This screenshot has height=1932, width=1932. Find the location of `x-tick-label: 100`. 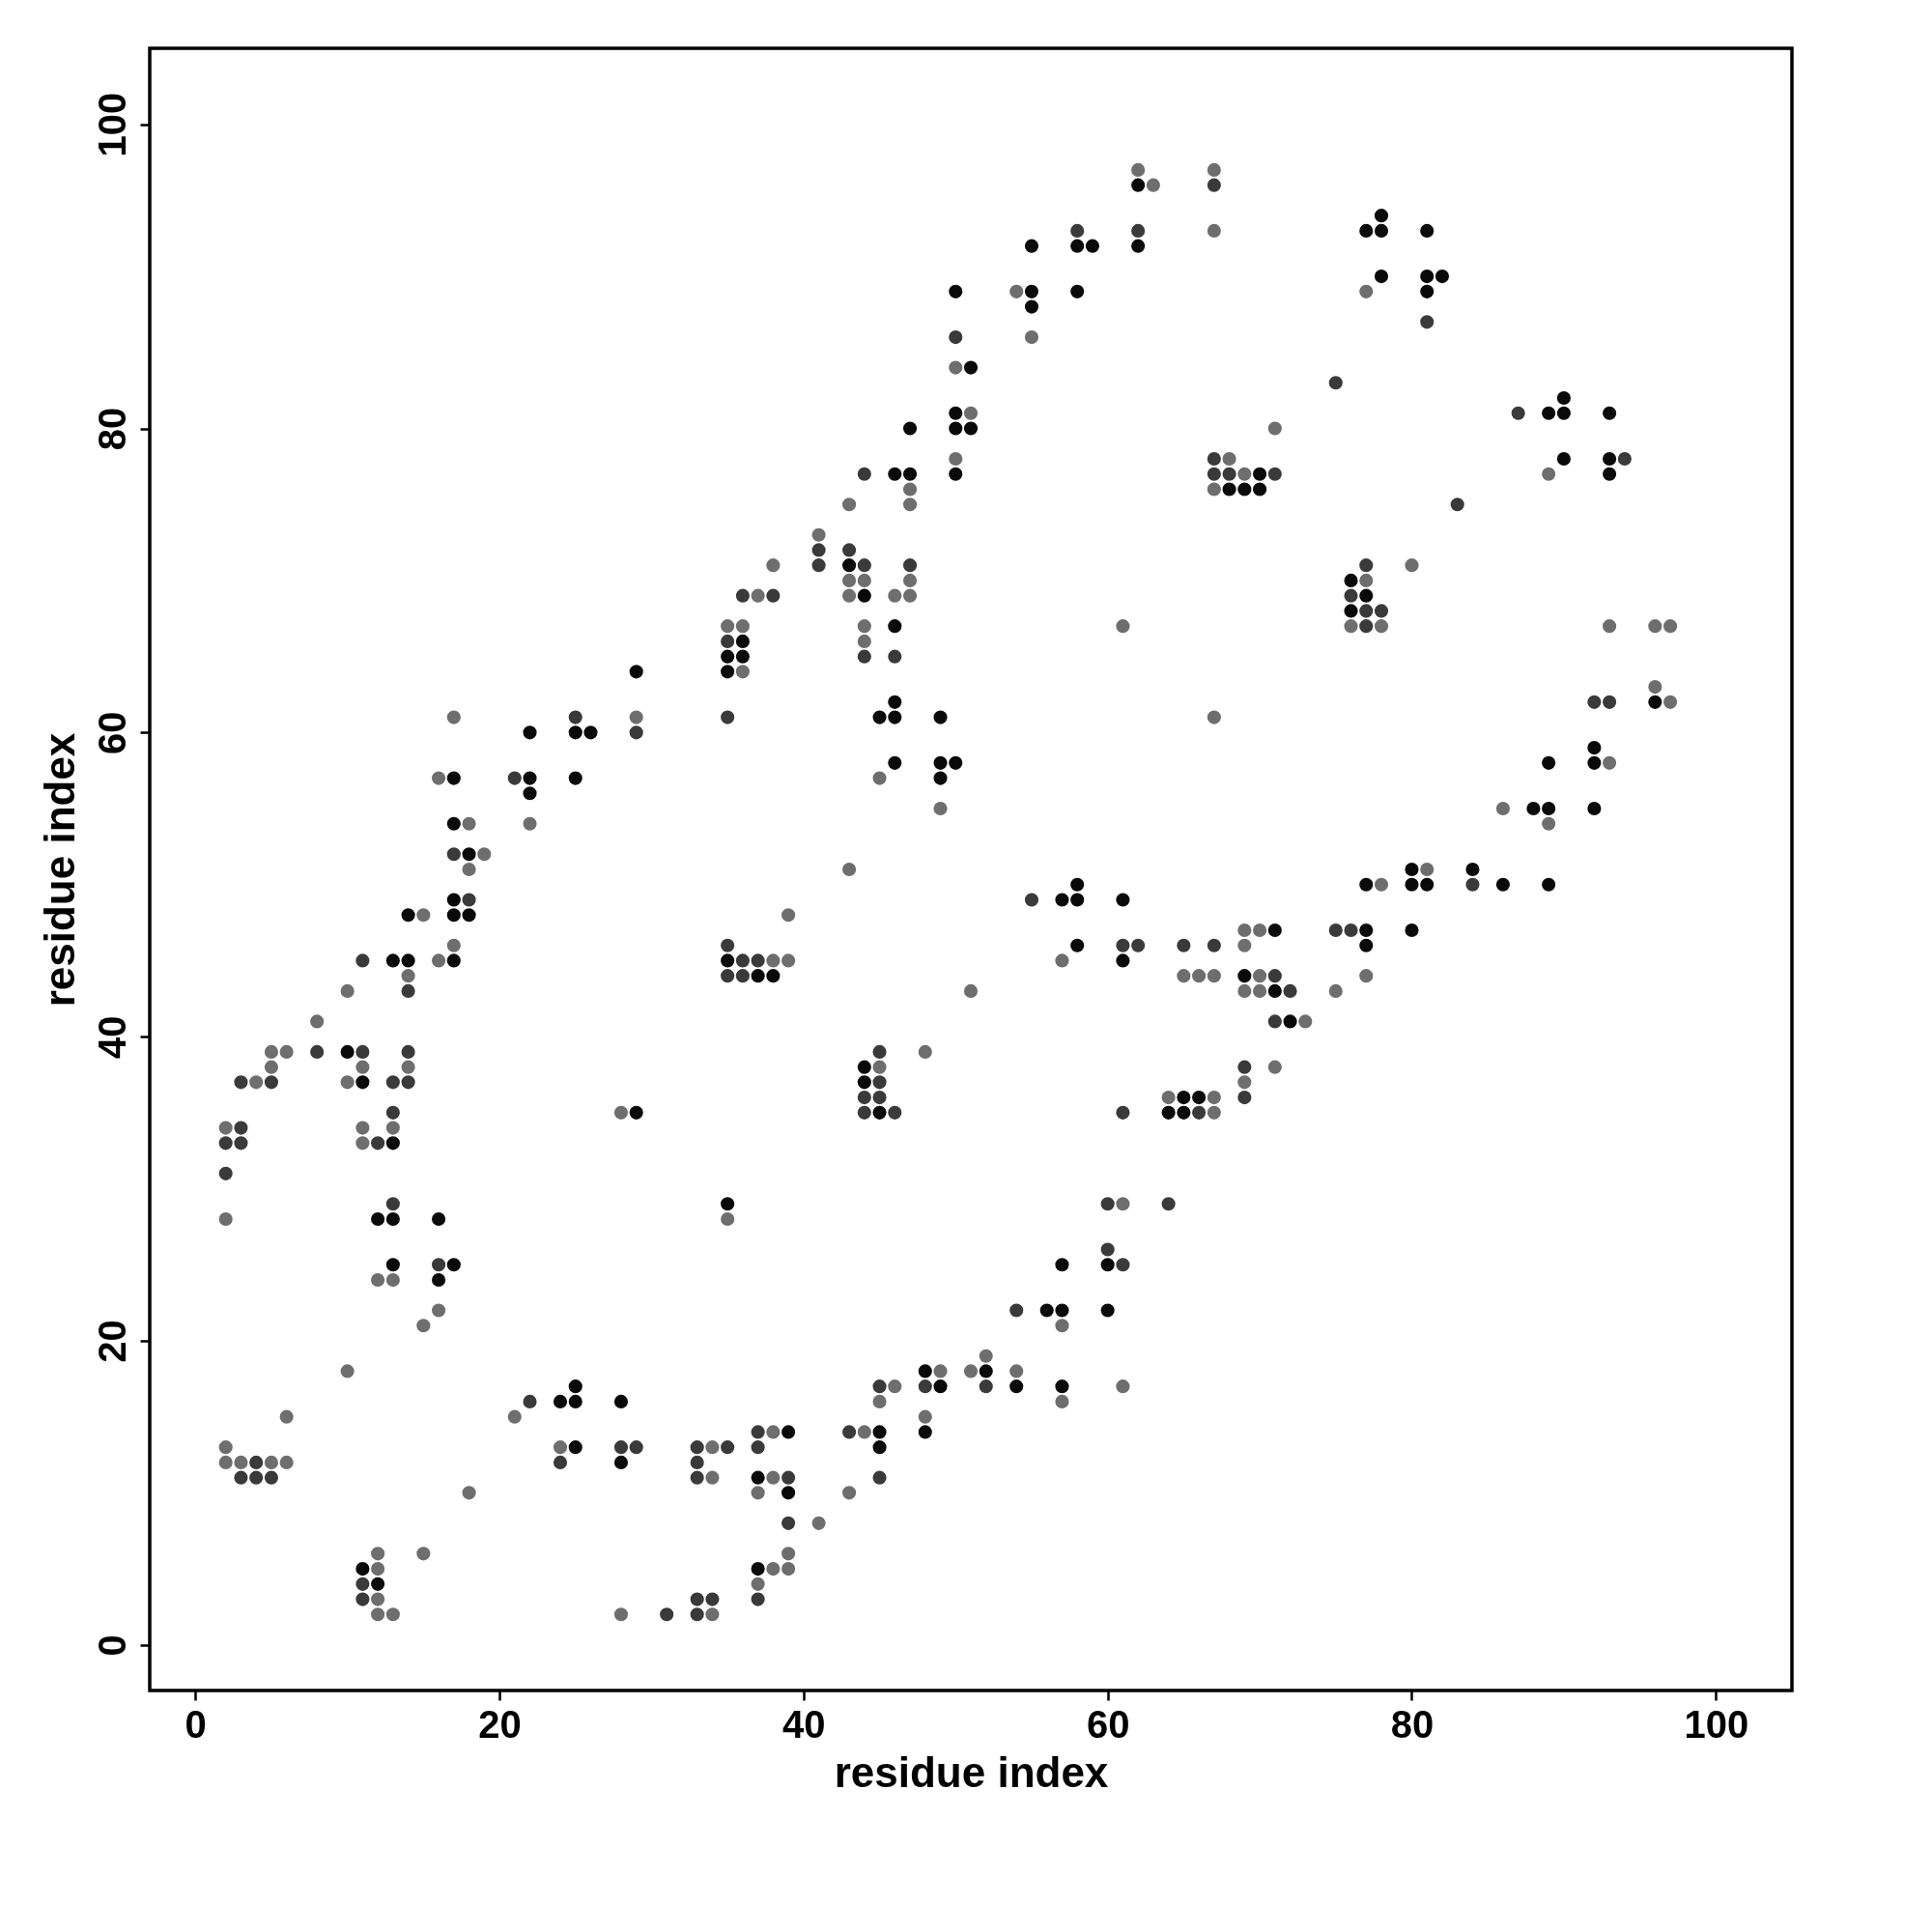

x-tick-label: 100 is located at coordinates (1716, 1724).